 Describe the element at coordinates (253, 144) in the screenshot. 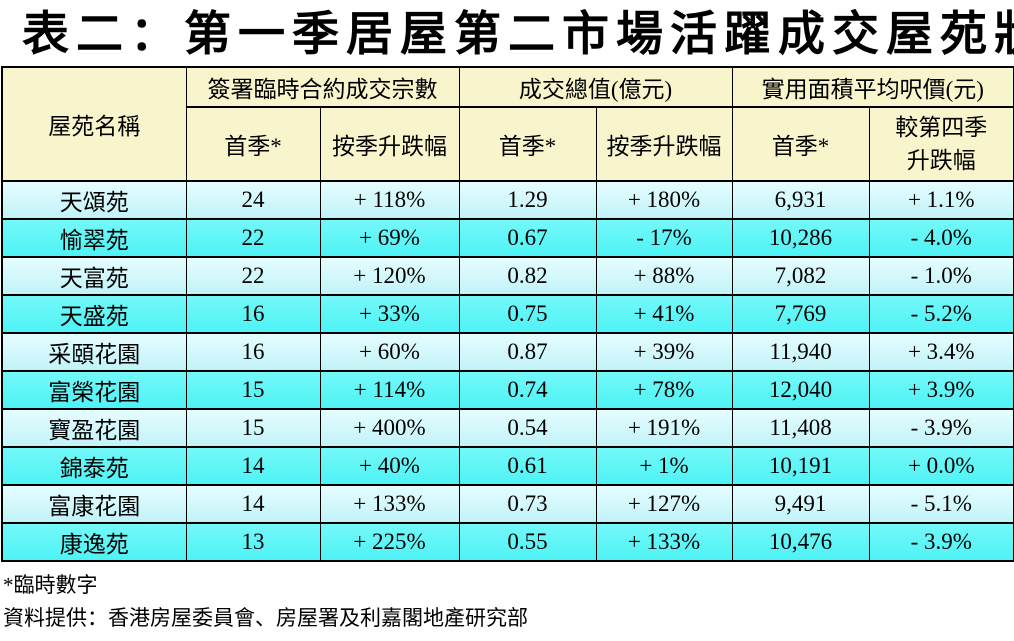

I see `header-deals-q1: 首季*` at that location.